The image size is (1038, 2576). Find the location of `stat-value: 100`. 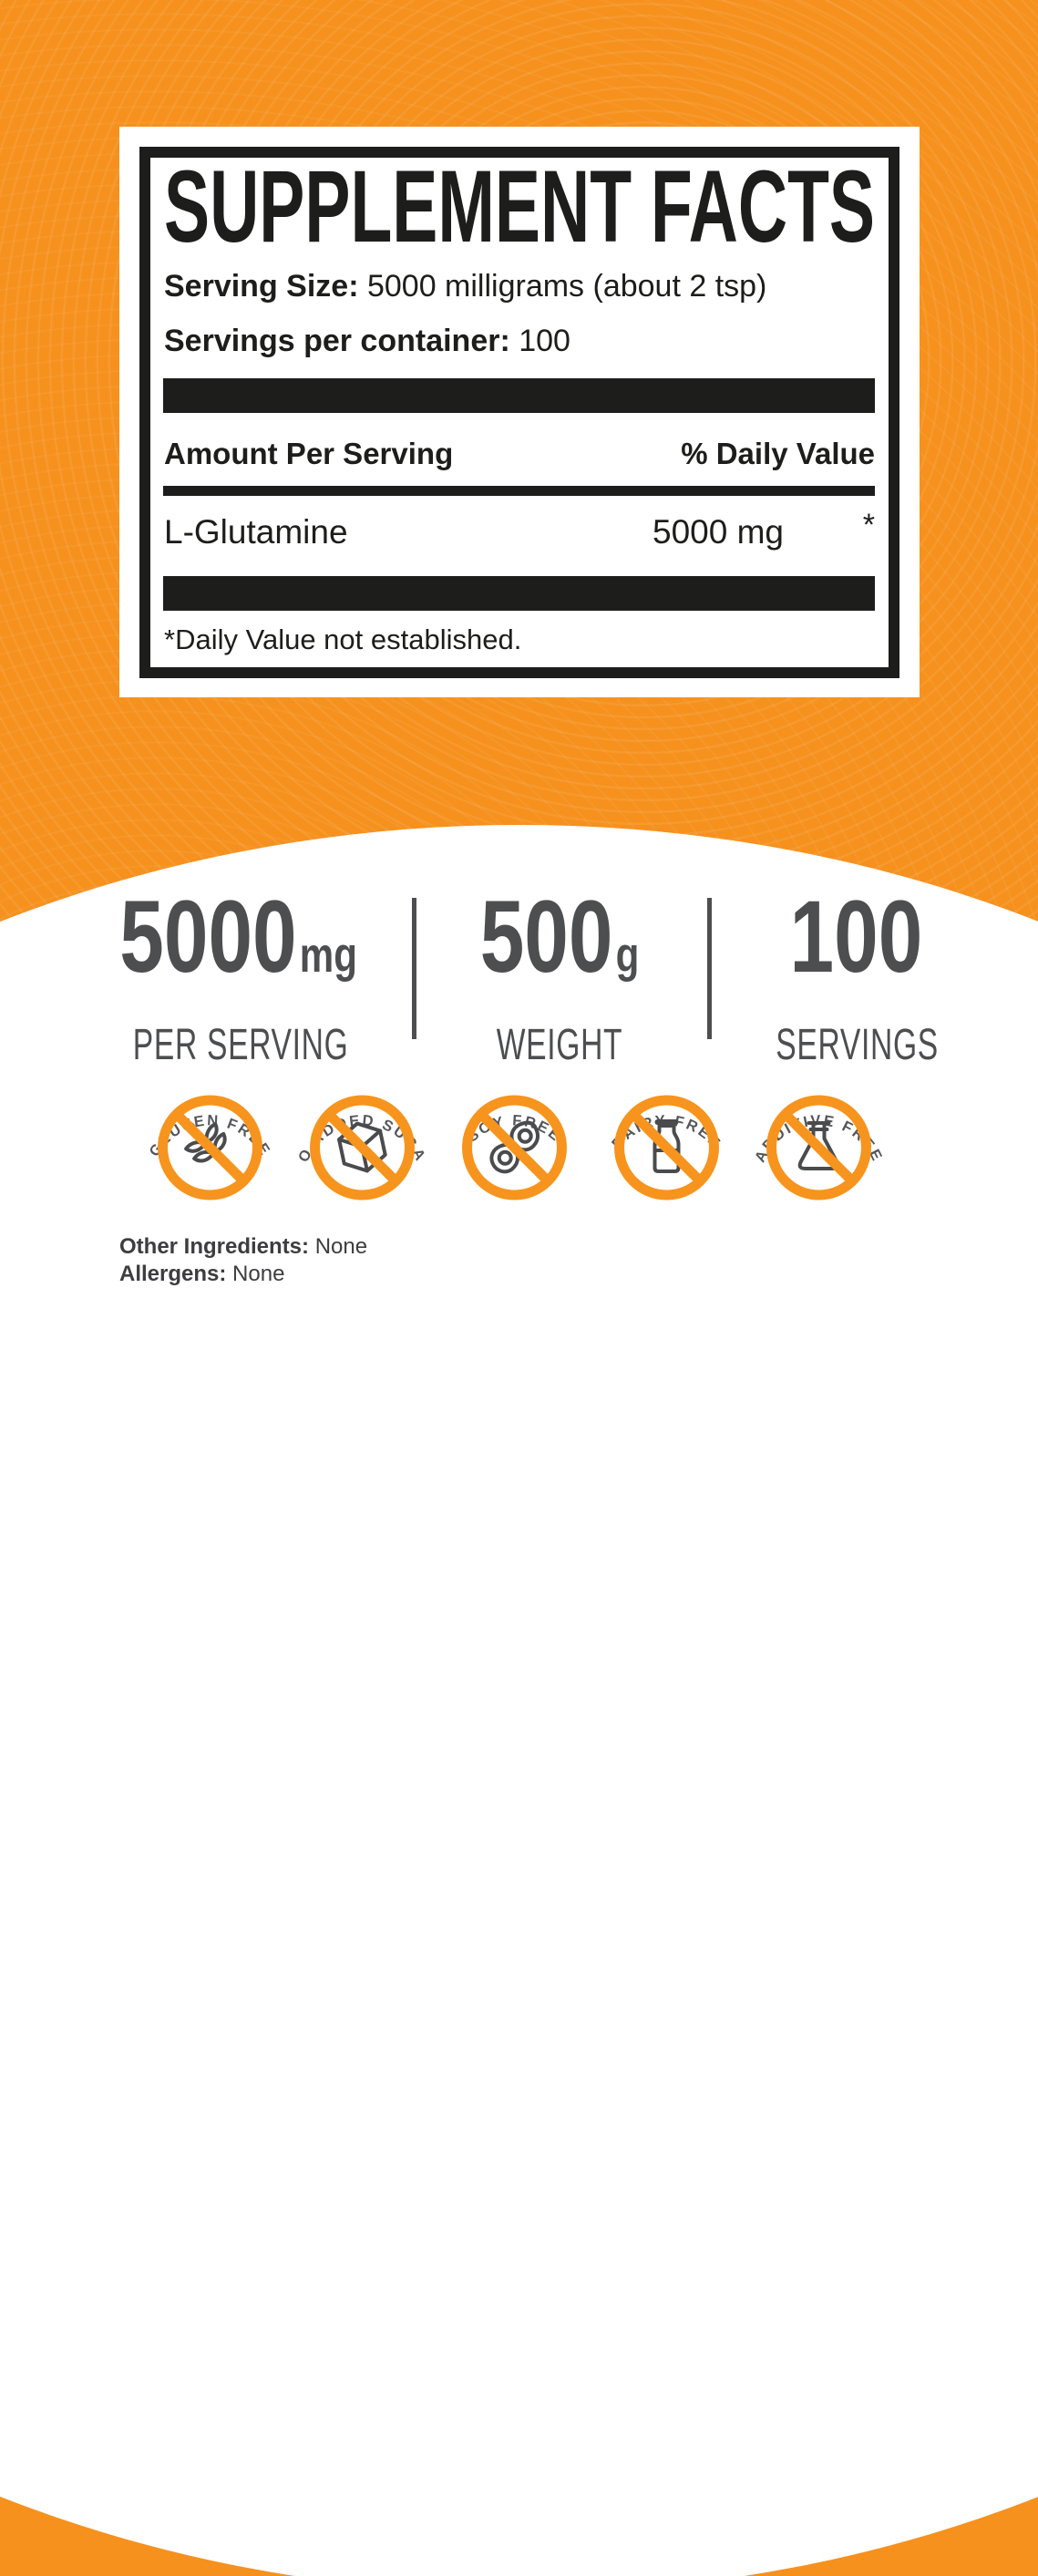

stat-value: 100 is located at coordinates (856, 937).